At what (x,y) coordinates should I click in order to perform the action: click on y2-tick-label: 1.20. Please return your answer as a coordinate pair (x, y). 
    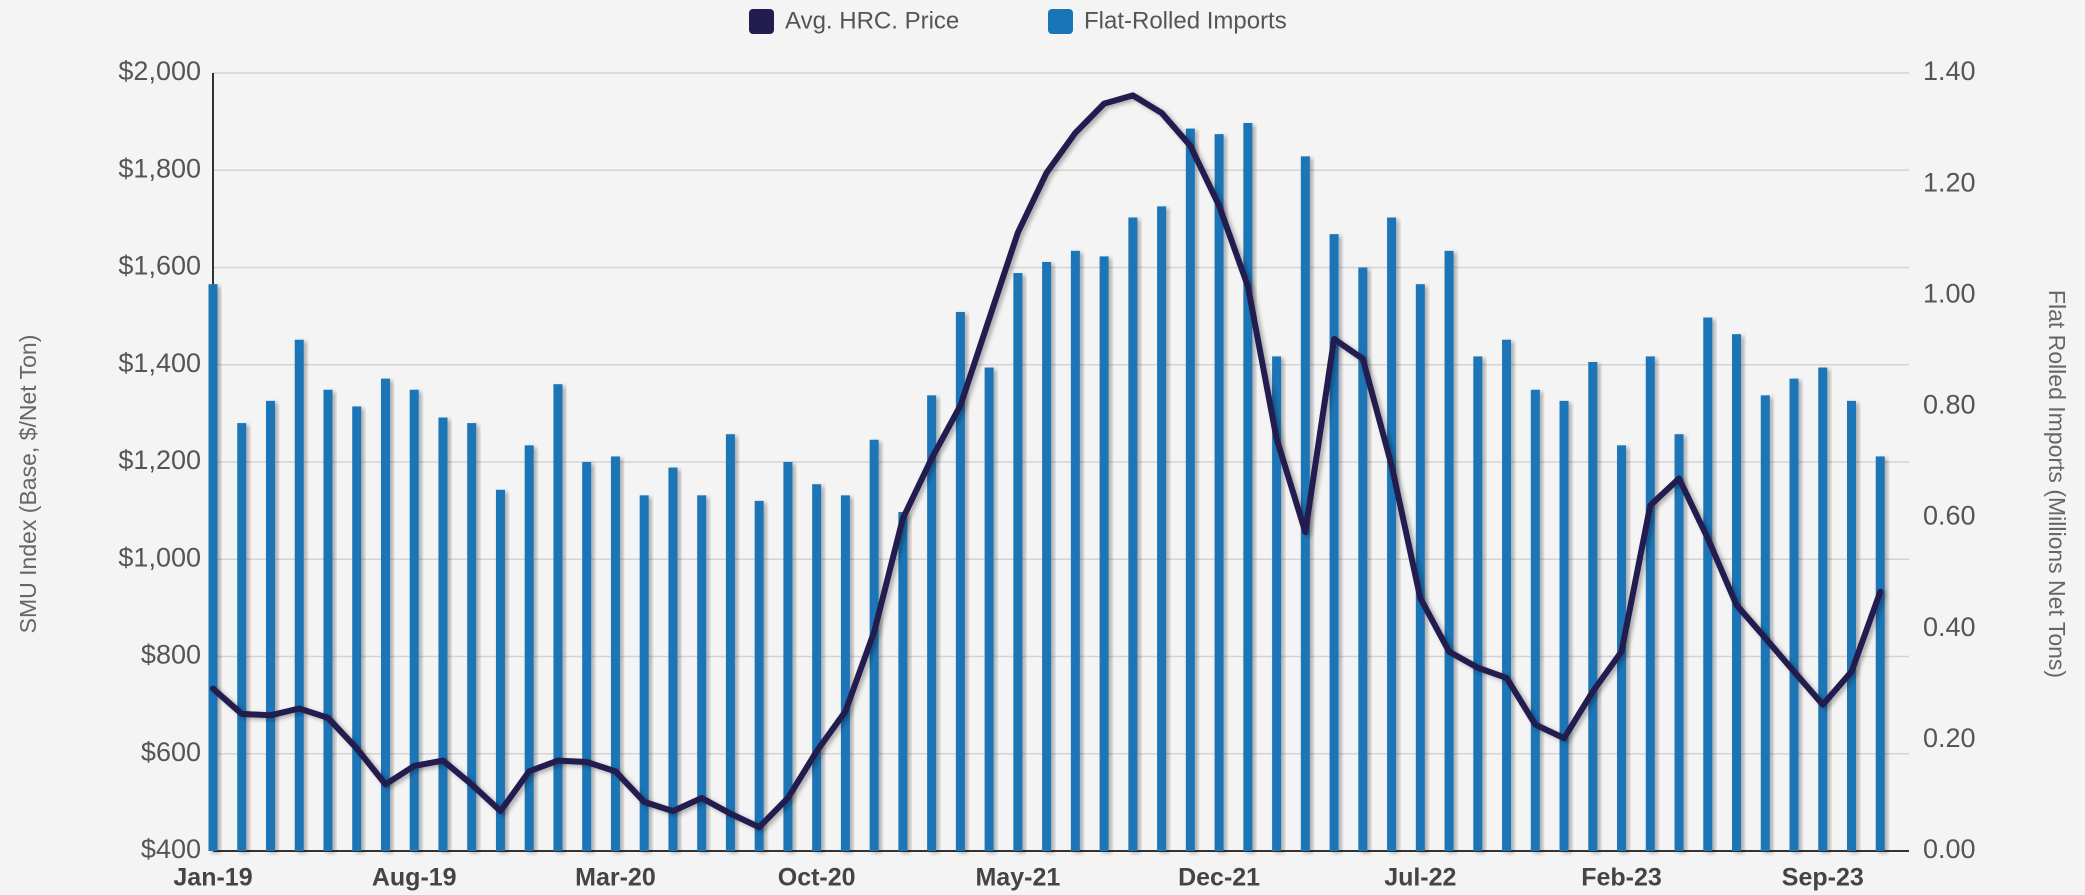
    Looking at the image, I should click on (1949, 182).